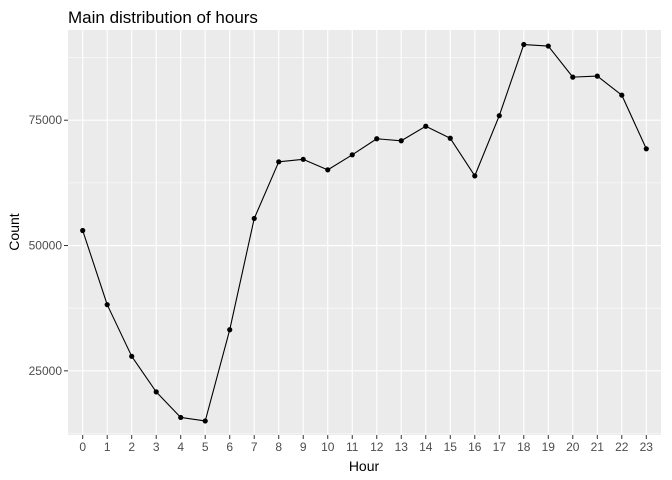 The height and width of the screenshot is (480, 672). Describe the element at coordinates (254, 447) in the screenshot. I see `x-tick-label: 7` at that location.